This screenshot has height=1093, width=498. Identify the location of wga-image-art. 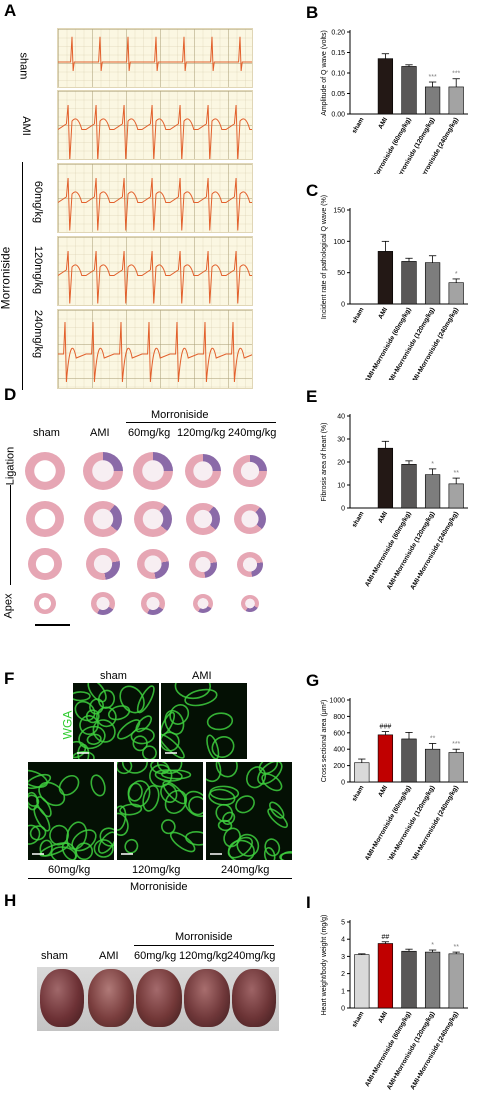
(198, 721).